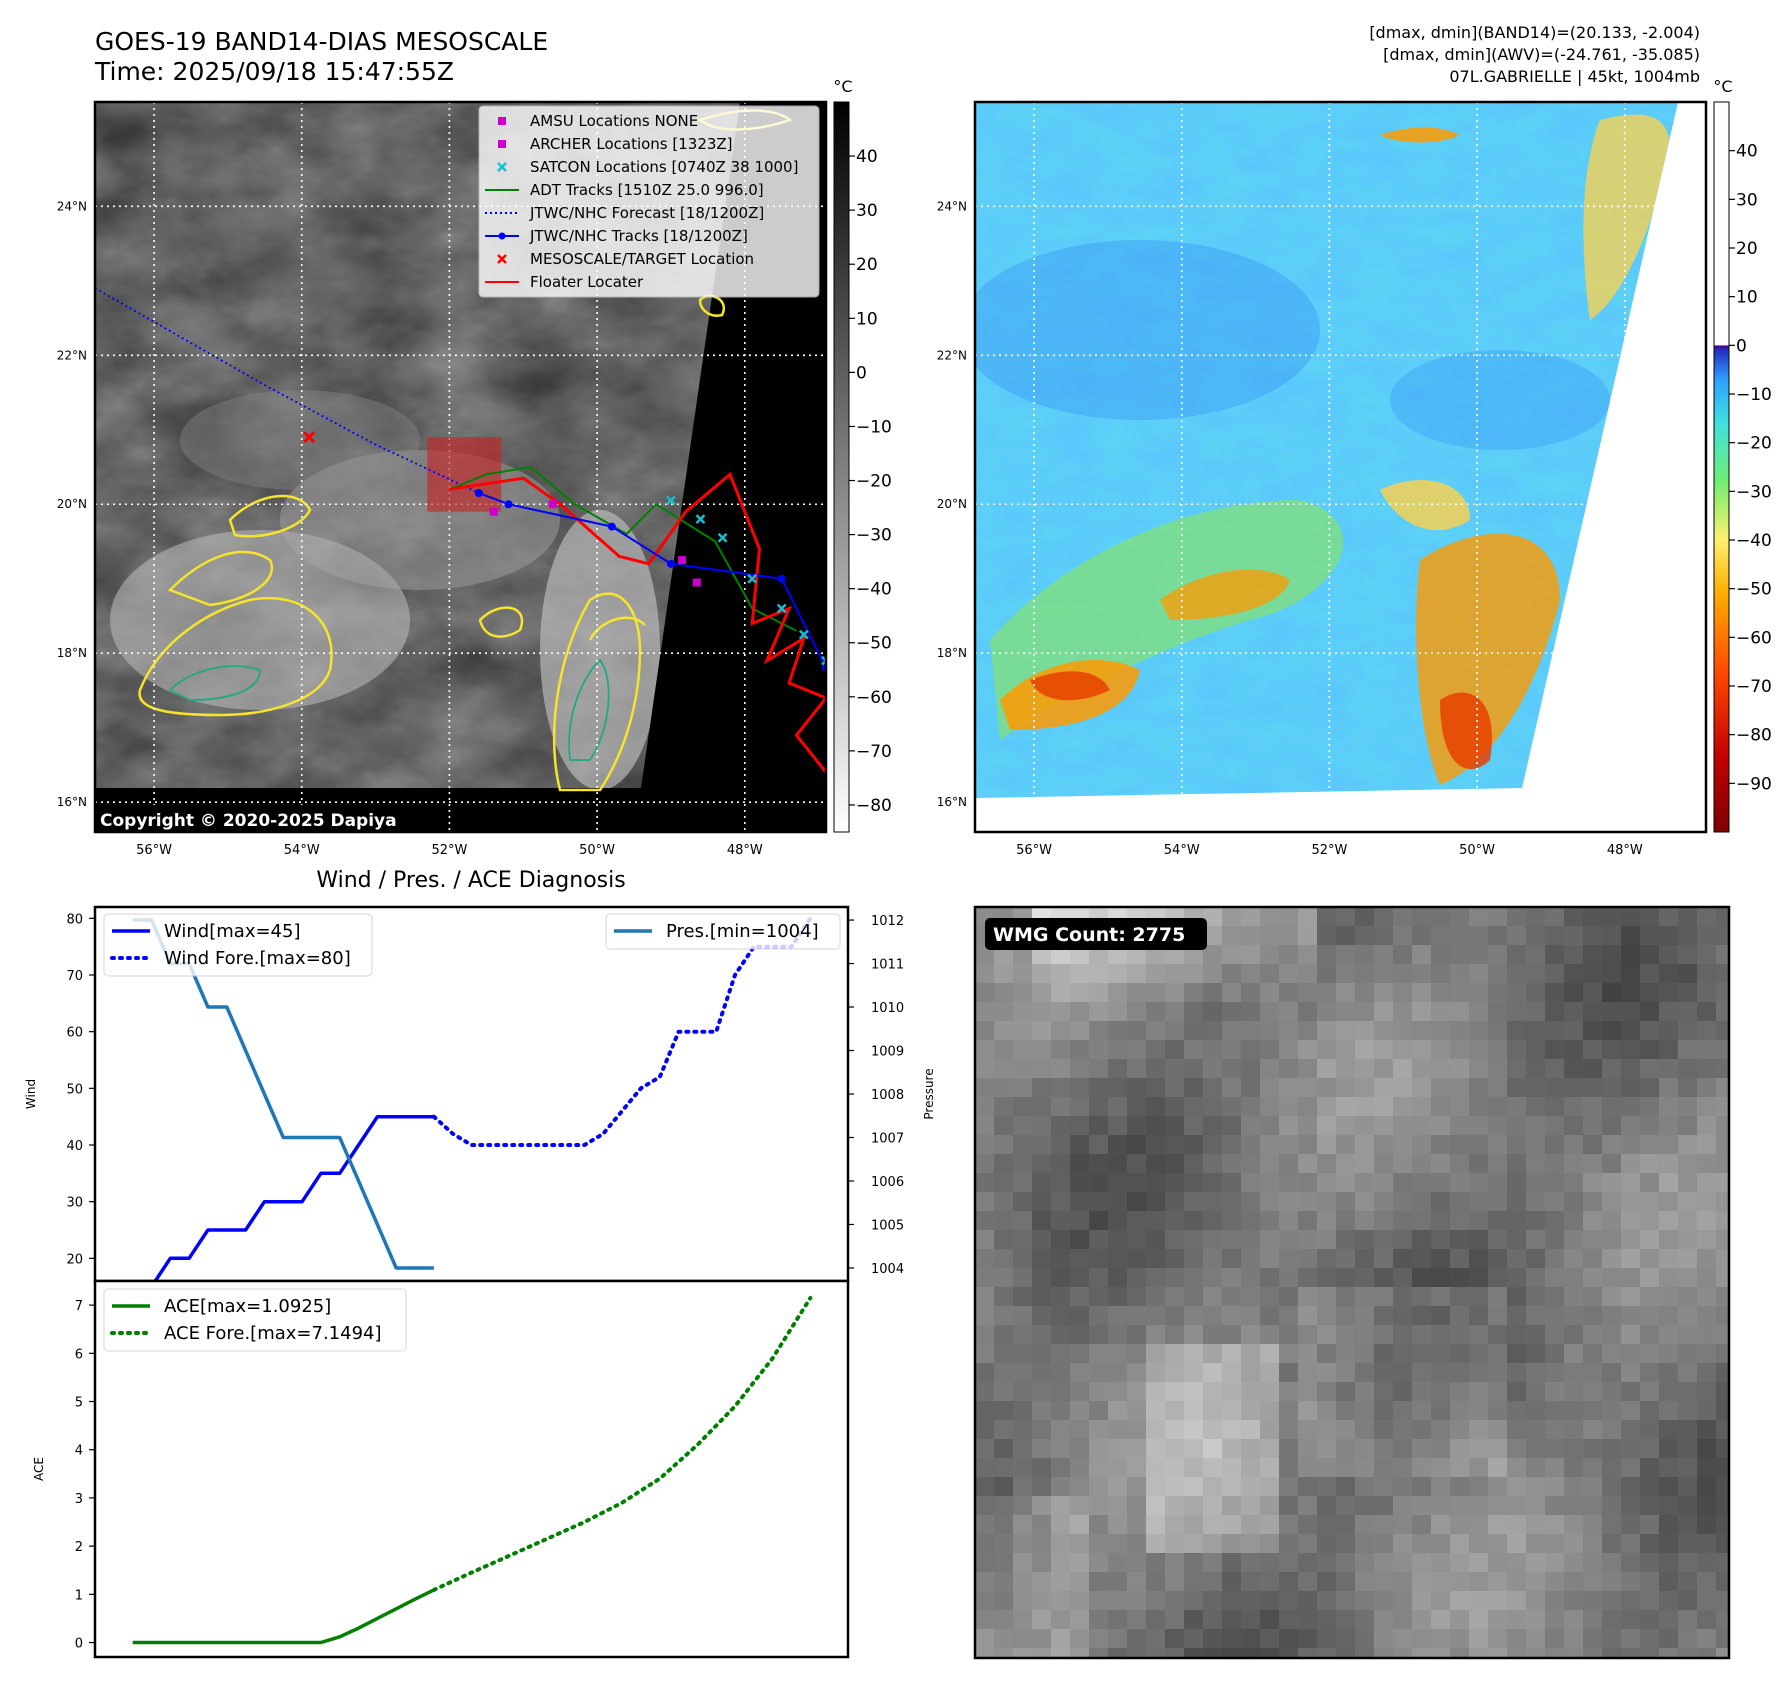 The height and width of the screenshot is (1690, 1788). What do you see at coordinates (79, 1644) in the screenshot?
I see `y-tick-label: 0` at bounding box center [79, 1644].